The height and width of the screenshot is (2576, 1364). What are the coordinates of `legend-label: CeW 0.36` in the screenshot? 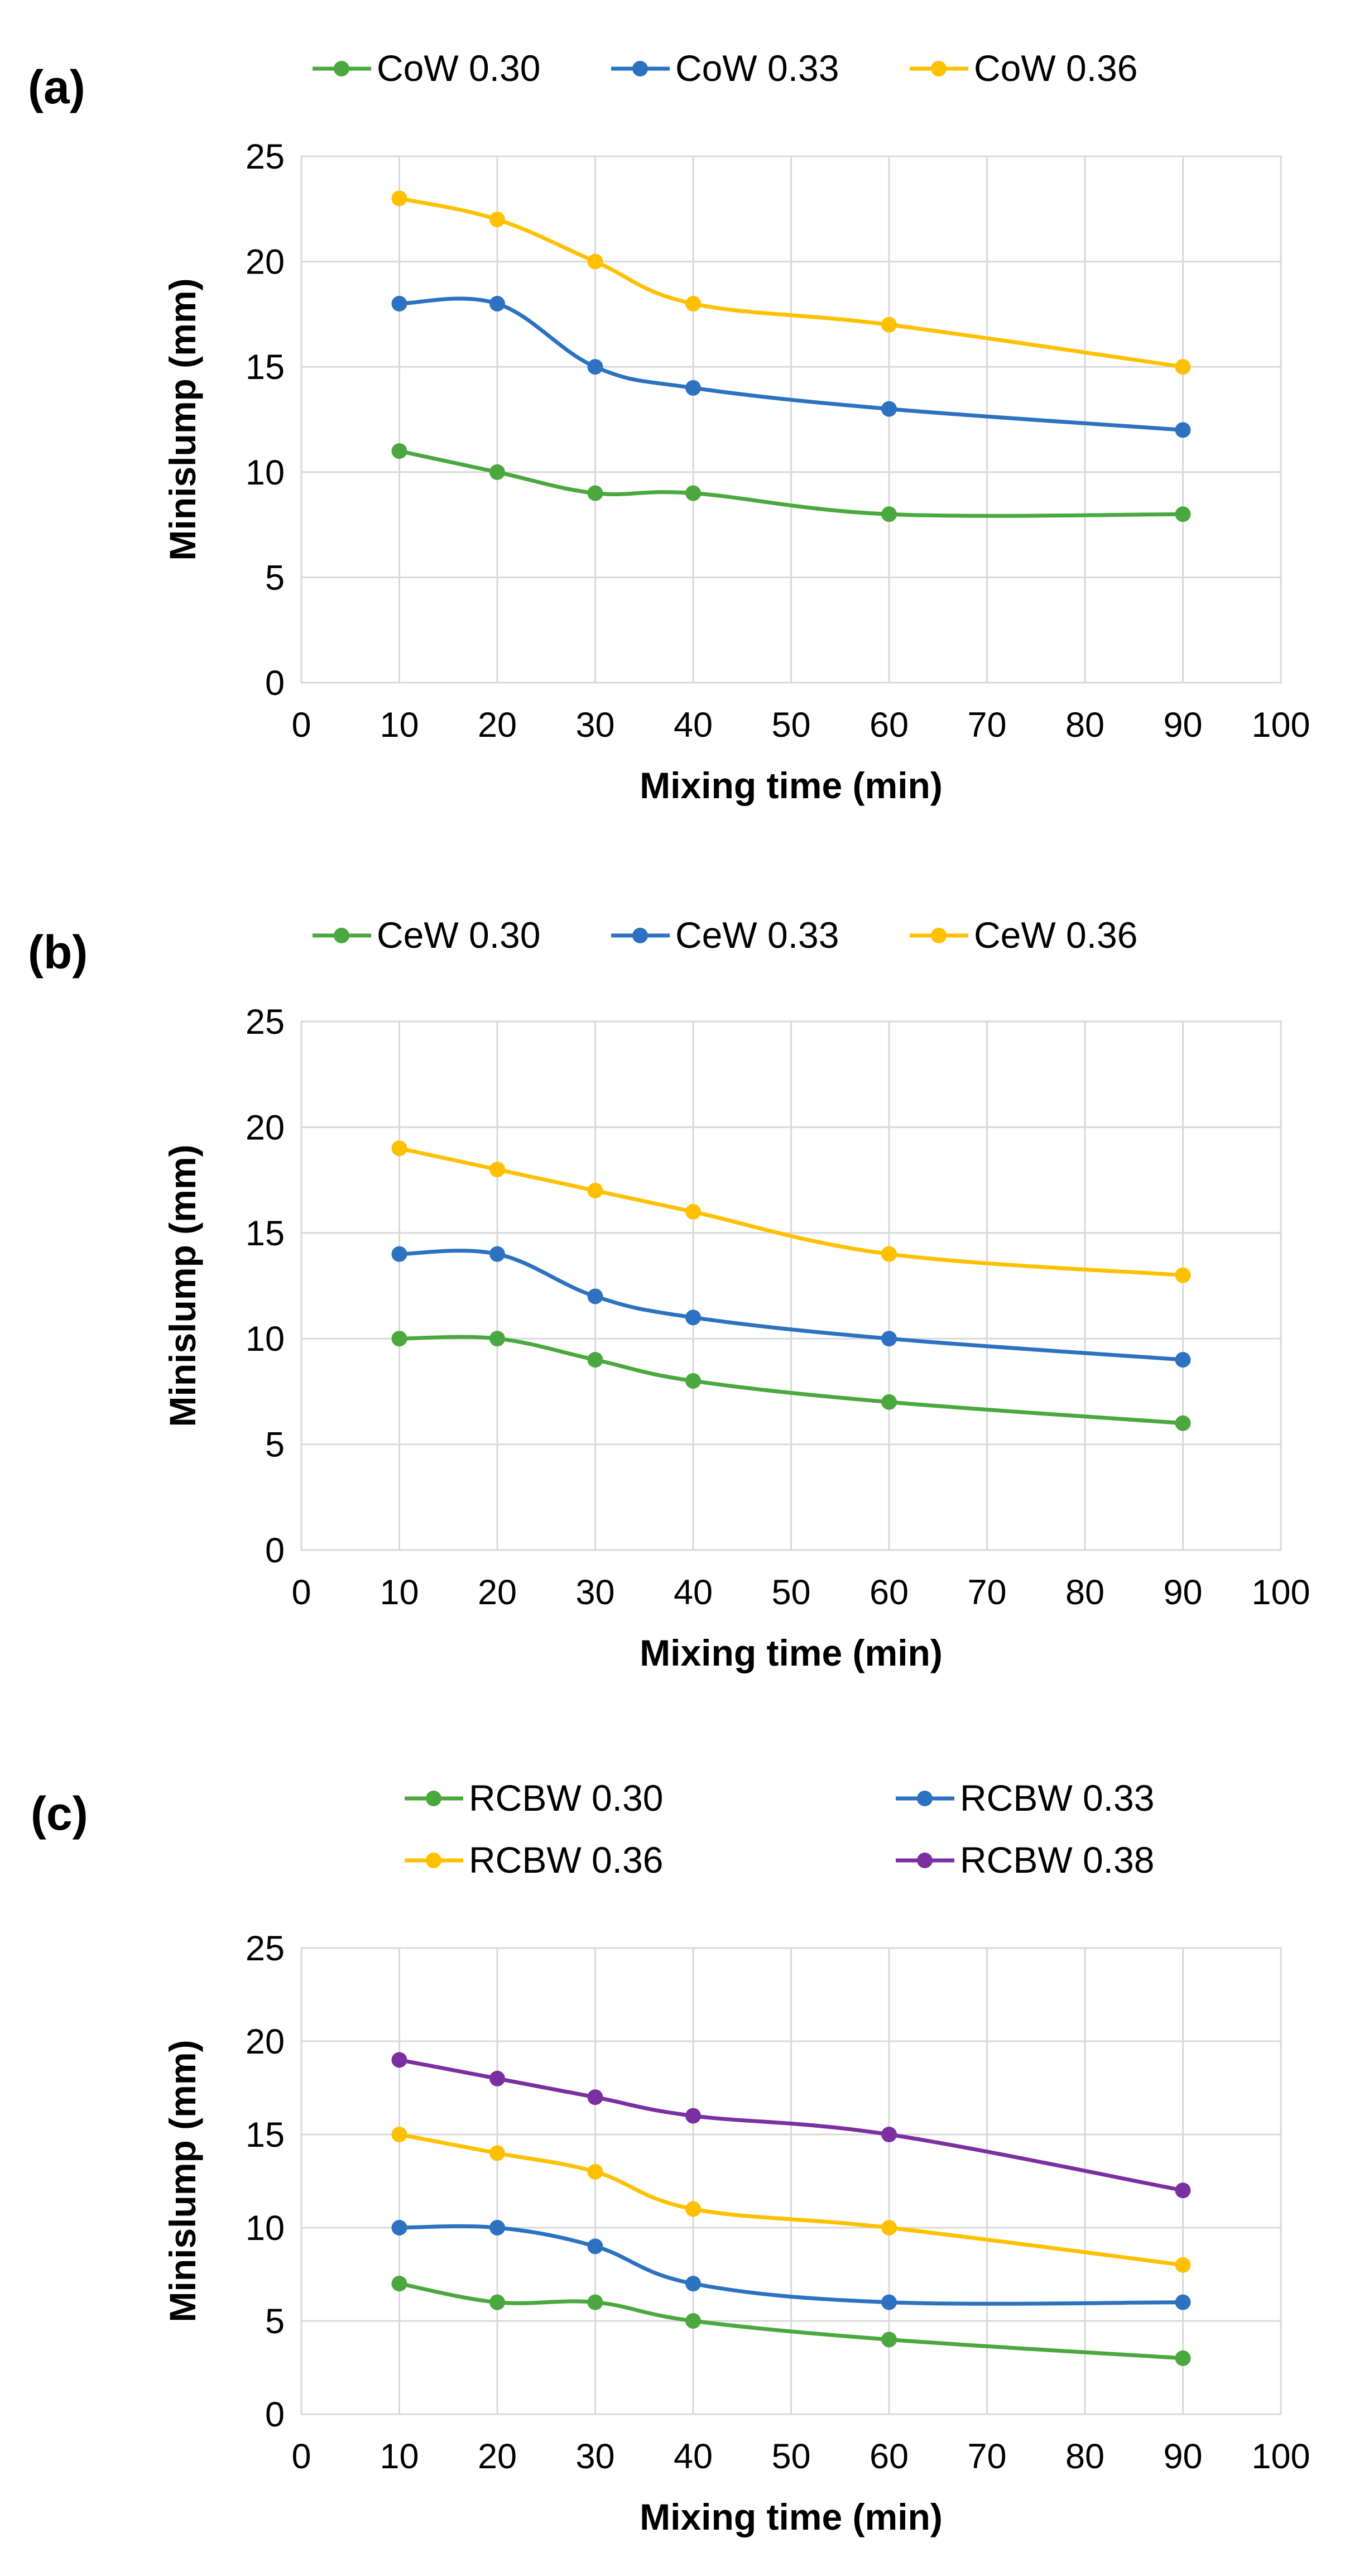 It's located at (1055, 935).